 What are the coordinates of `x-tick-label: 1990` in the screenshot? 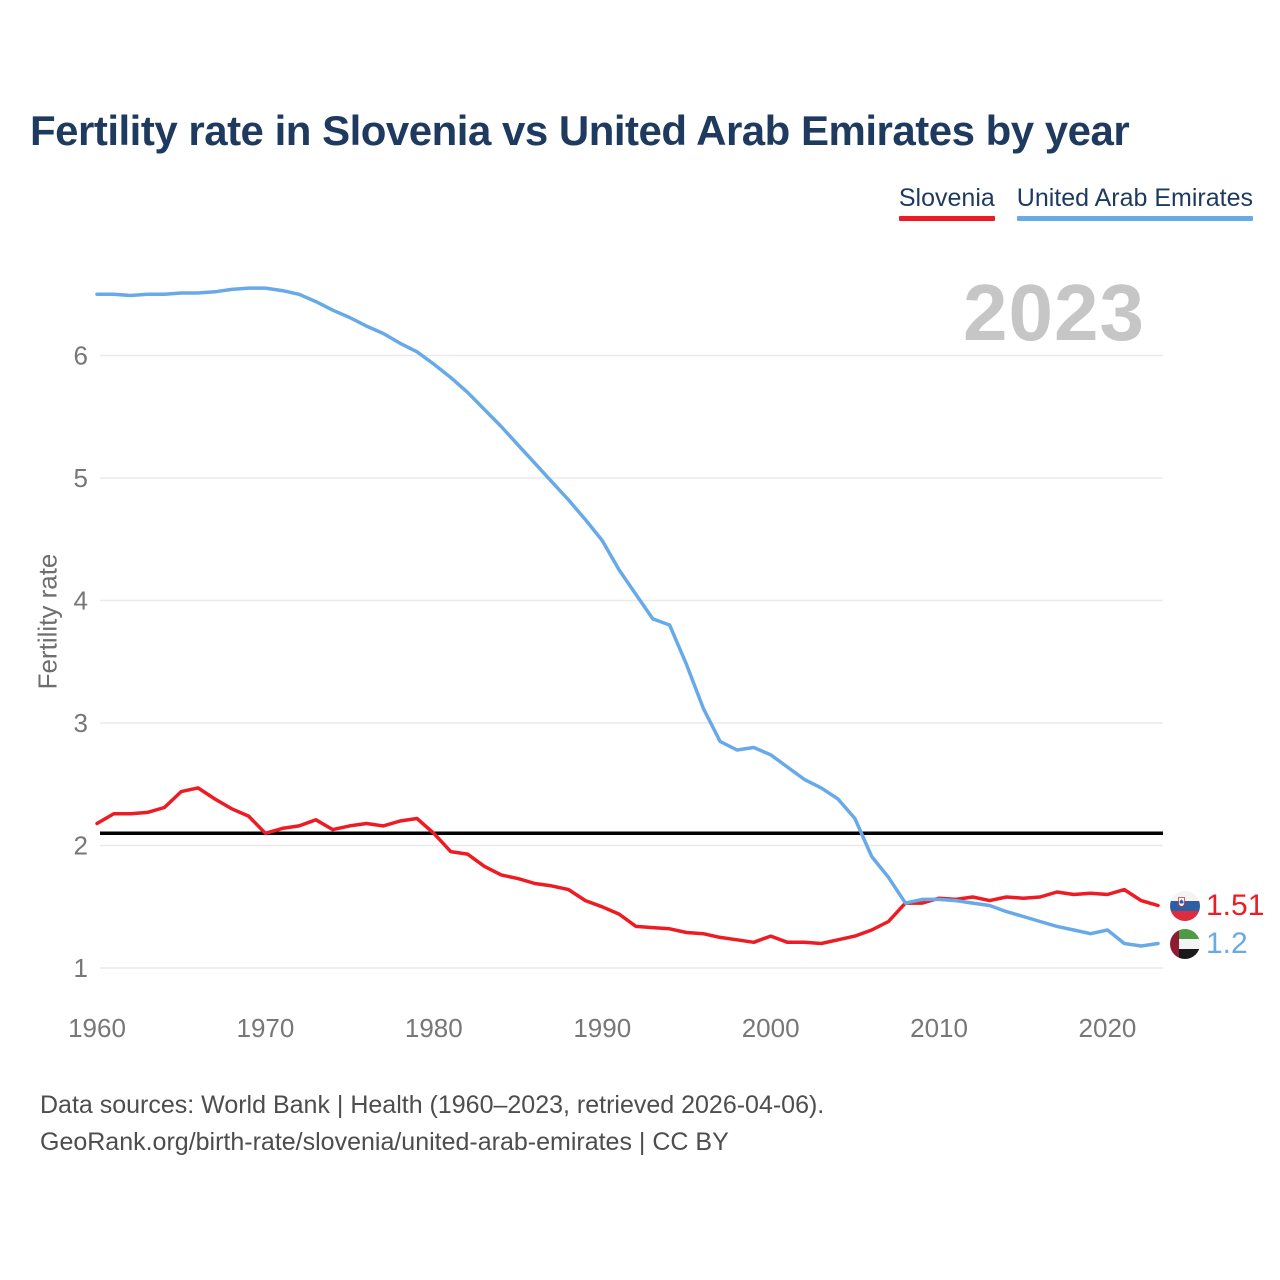 It's located at (602, 1028).